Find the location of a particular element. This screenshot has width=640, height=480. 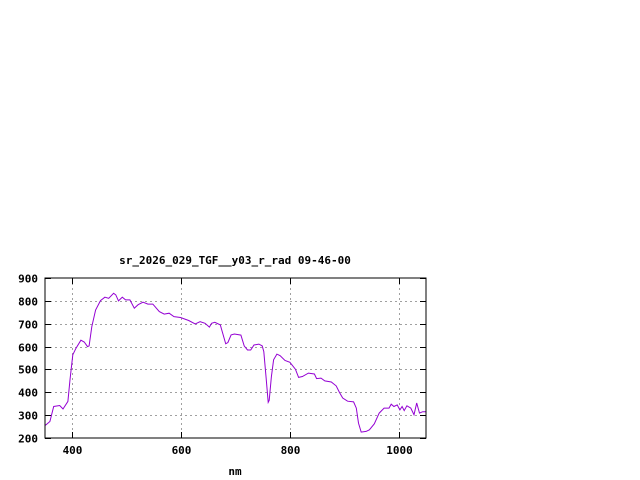

y-tick-label: 300 is located at coordinates (28, 416).